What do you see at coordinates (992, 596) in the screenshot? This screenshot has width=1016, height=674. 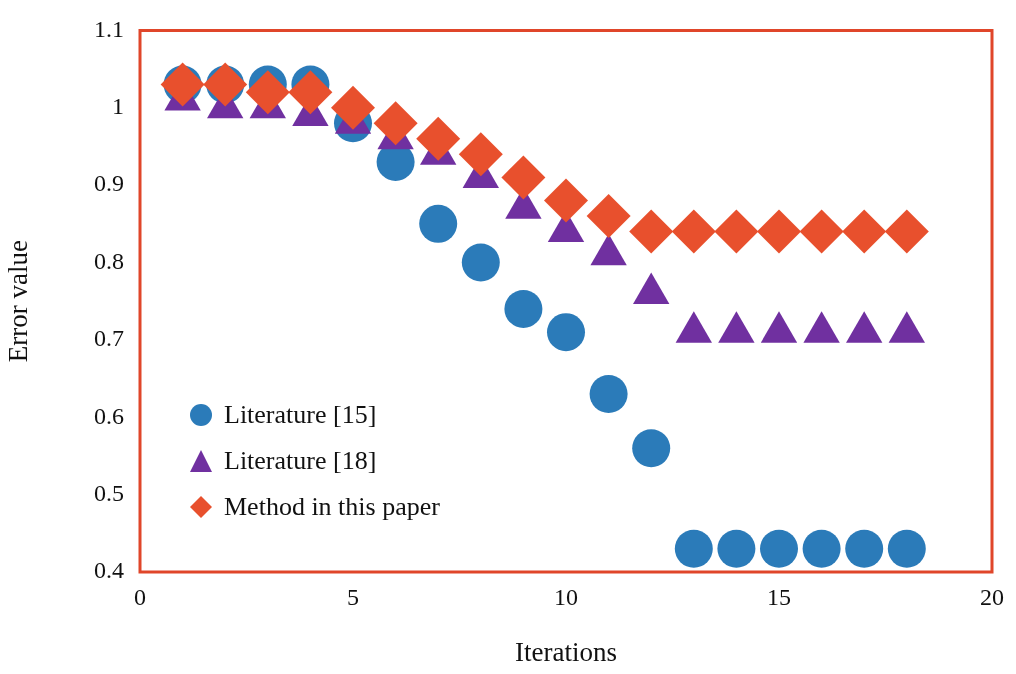 I see `x-tick-label: 20` at bounding box center [992, 596].